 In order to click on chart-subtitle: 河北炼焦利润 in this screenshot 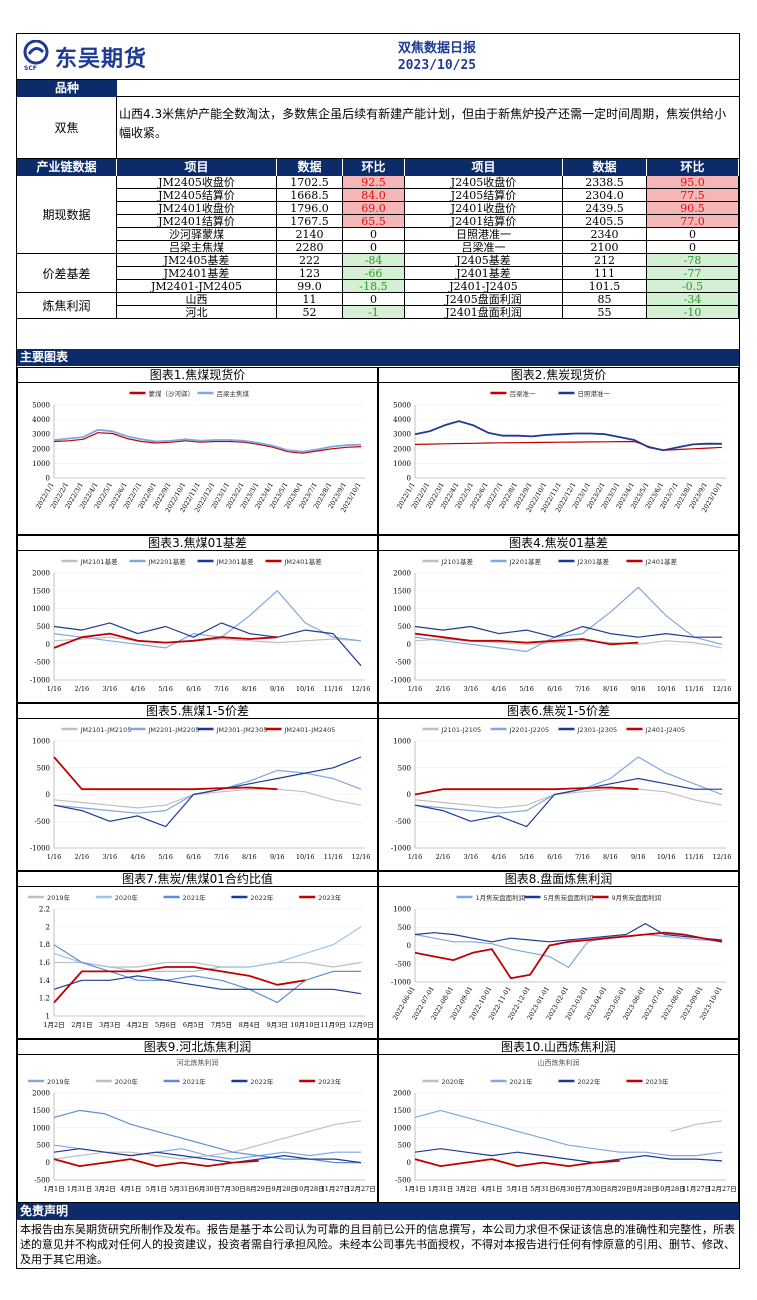, I will do `click(198, 1062)`.